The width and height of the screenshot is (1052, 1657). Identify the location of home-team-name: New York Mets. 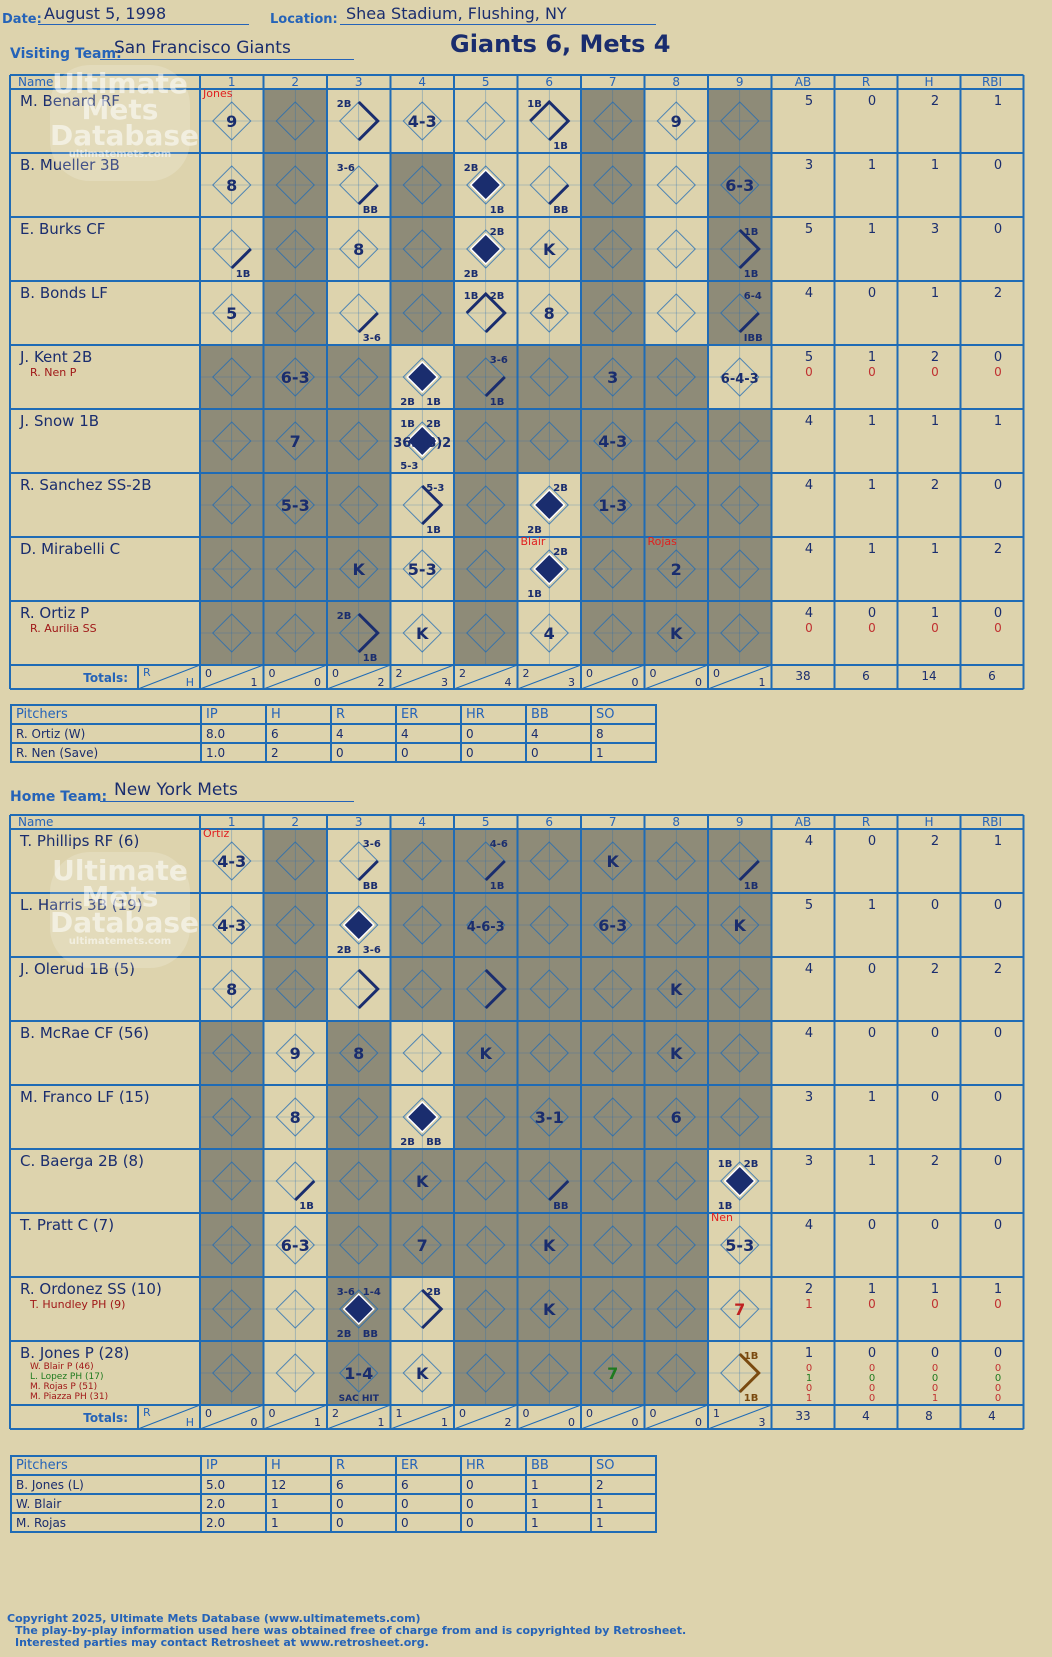
(227, 790).